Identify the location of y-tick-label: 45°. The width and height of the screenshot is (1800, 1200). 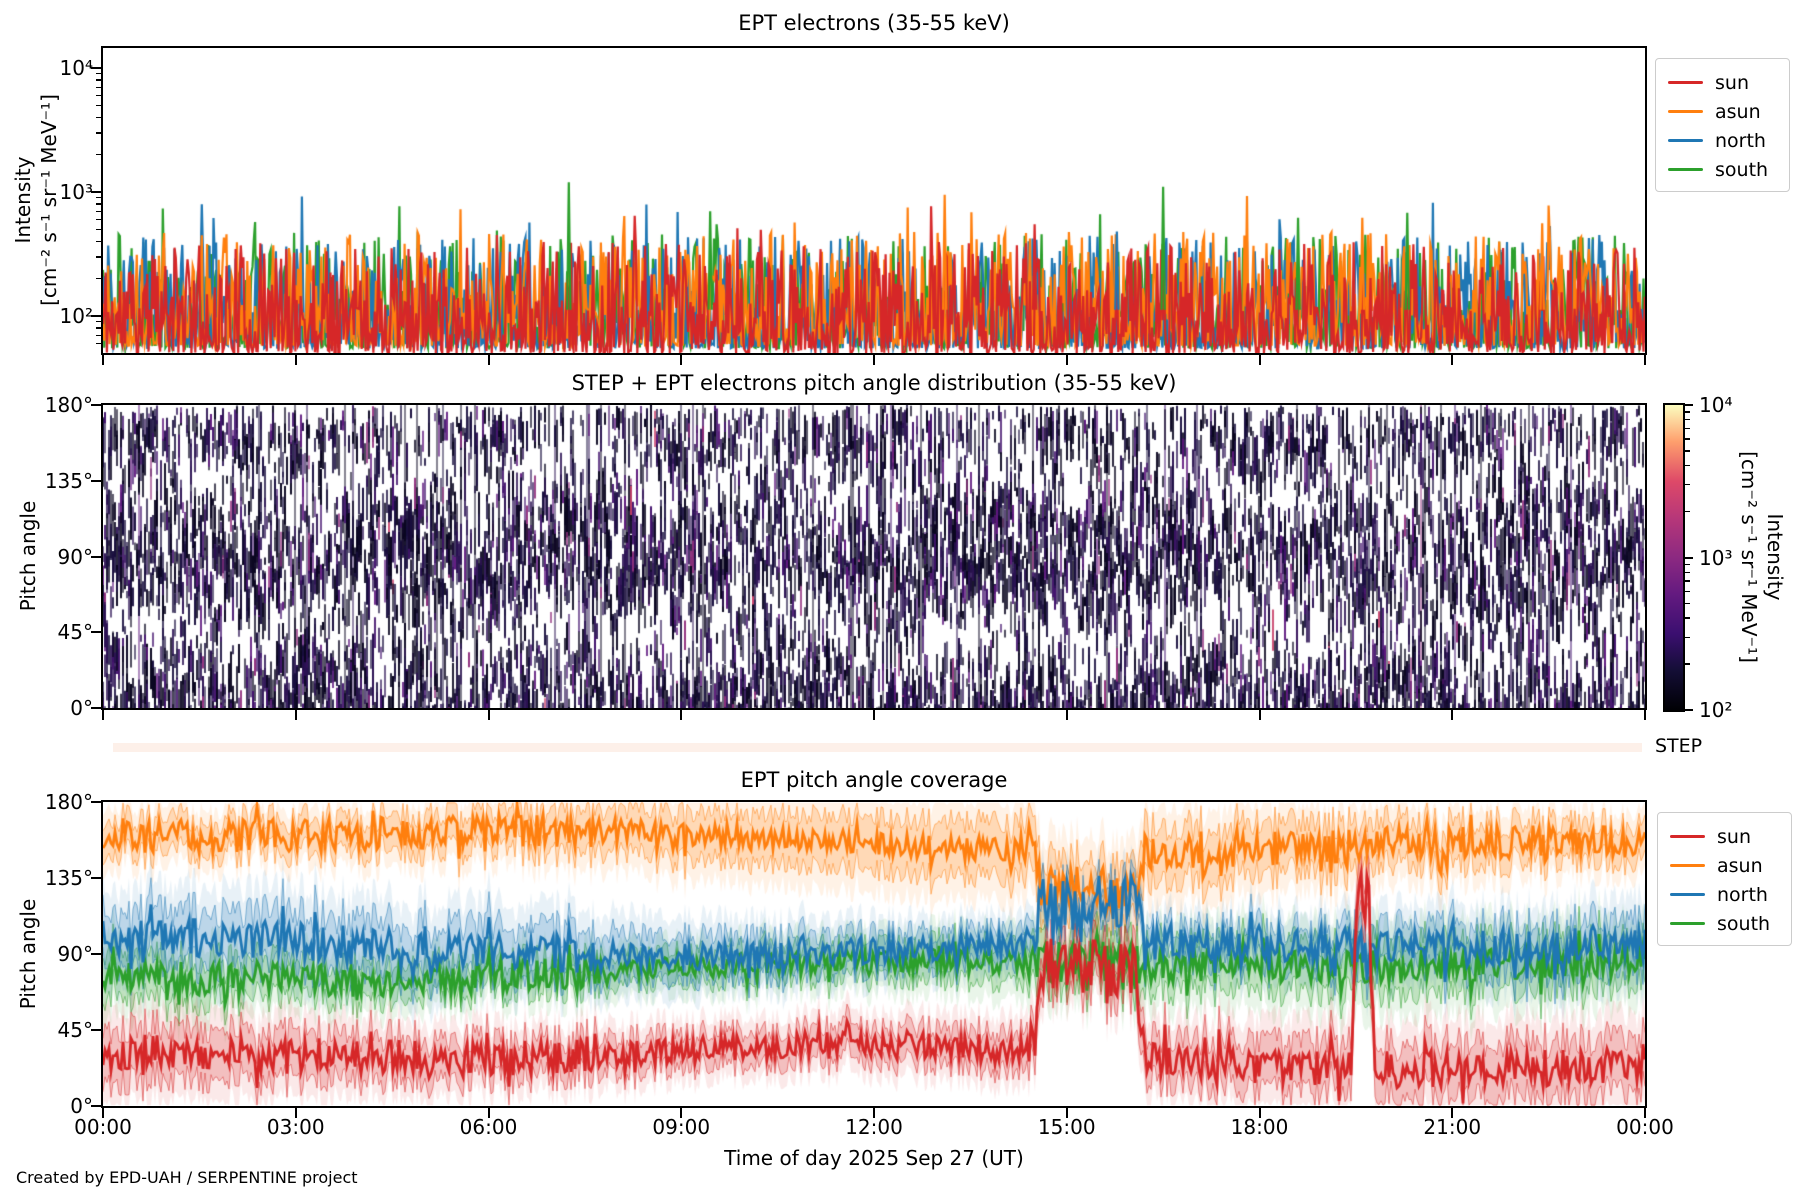
(75, 632).